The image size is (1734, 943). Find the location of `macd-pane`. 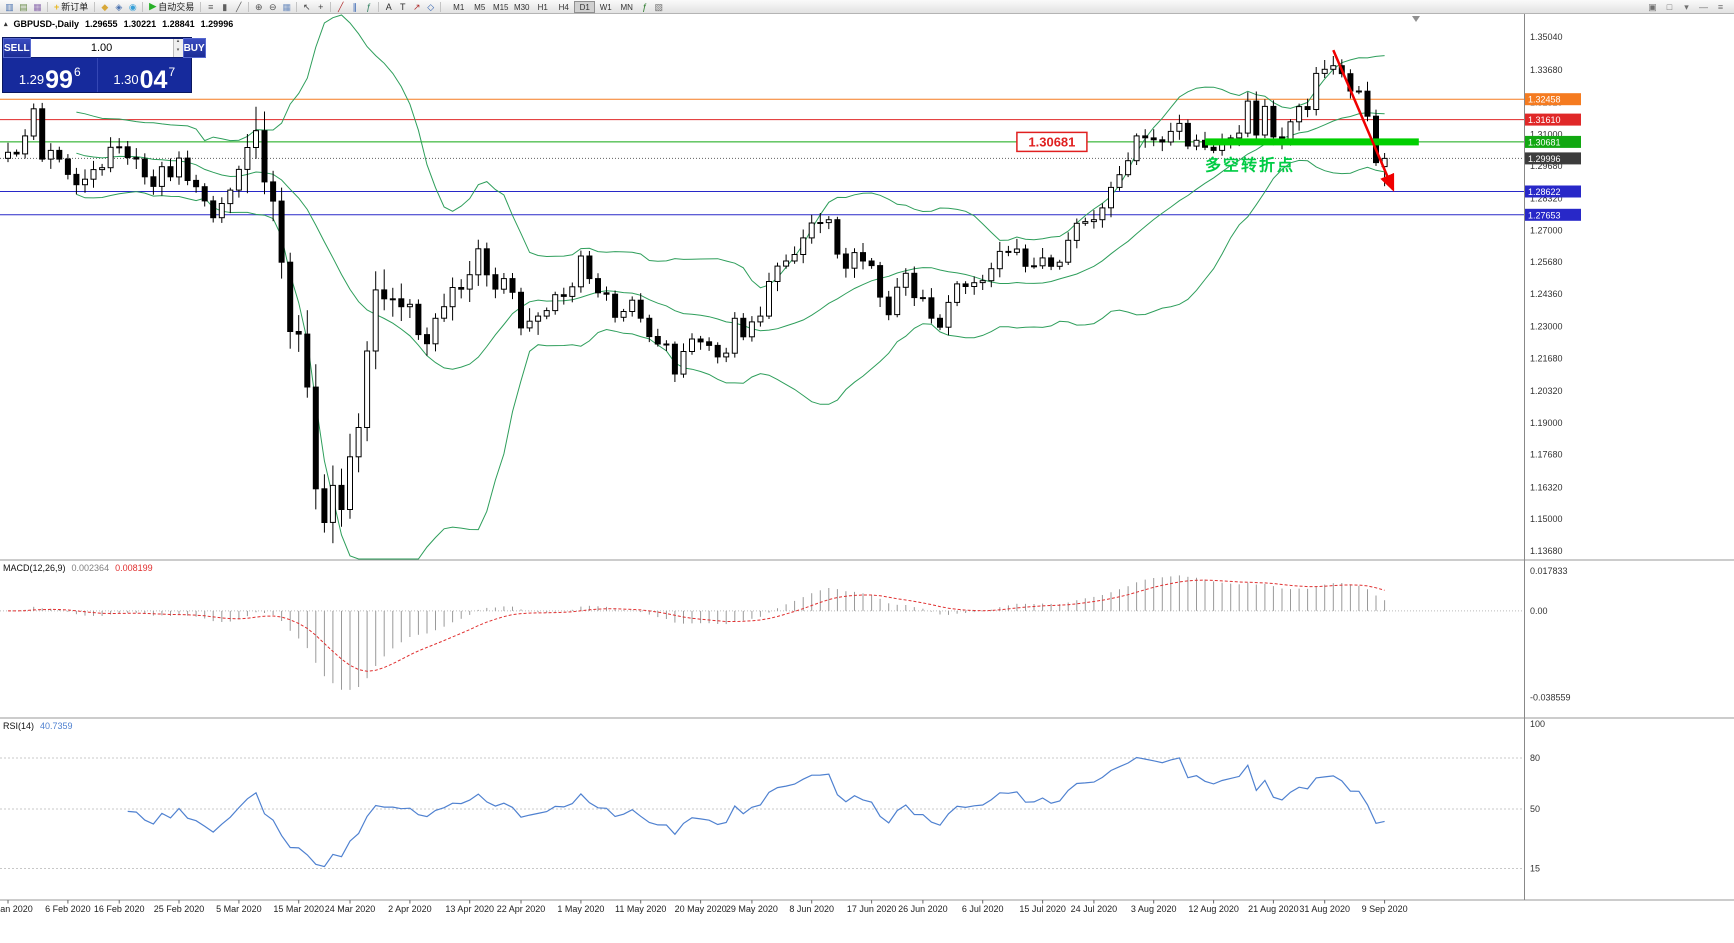

macd-pane is located at coordinates (867, 624).